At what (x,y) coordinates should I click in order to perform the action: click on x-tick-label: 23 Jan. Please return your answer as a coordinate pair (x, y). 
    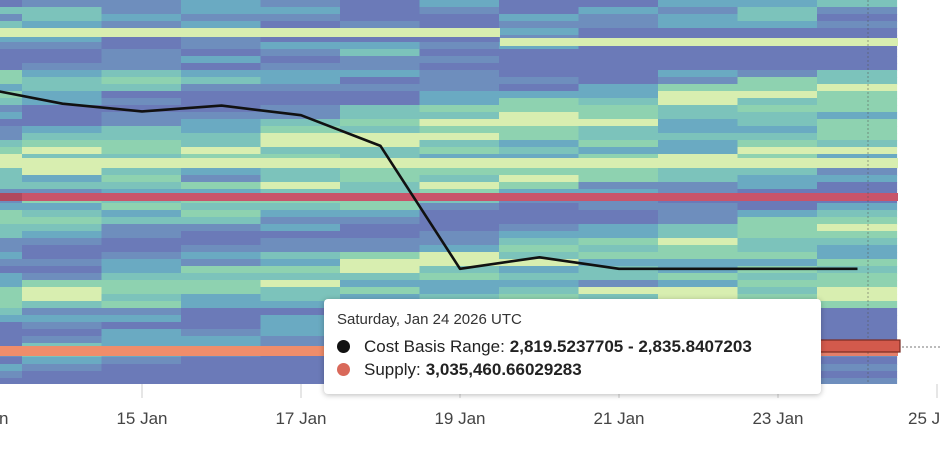
    Looking at the image, I should click on (777, 418).